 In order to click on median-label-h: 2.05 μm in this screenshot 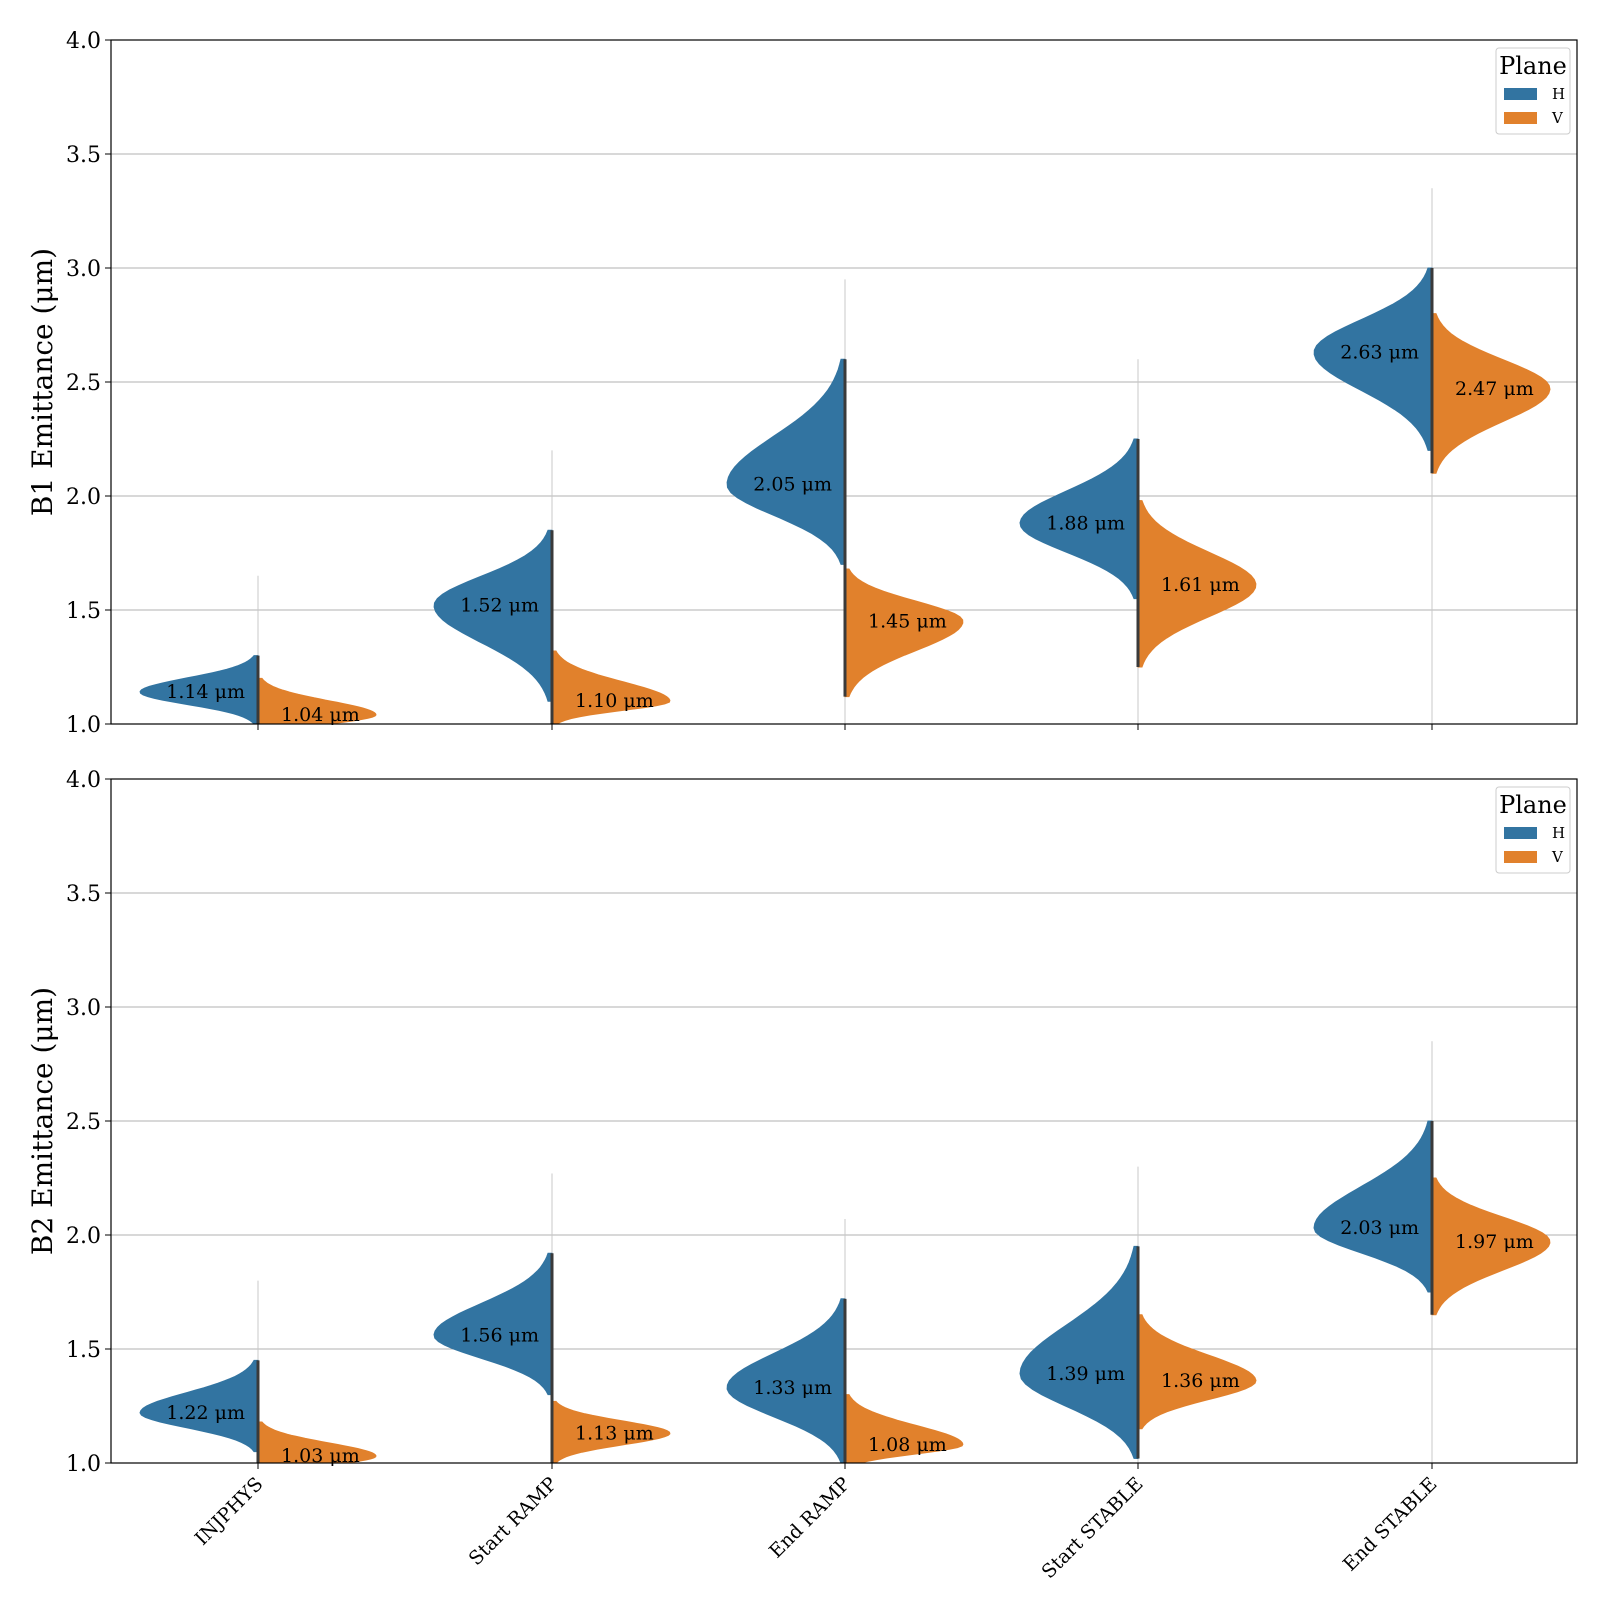, I will do `click(792, 485)`.